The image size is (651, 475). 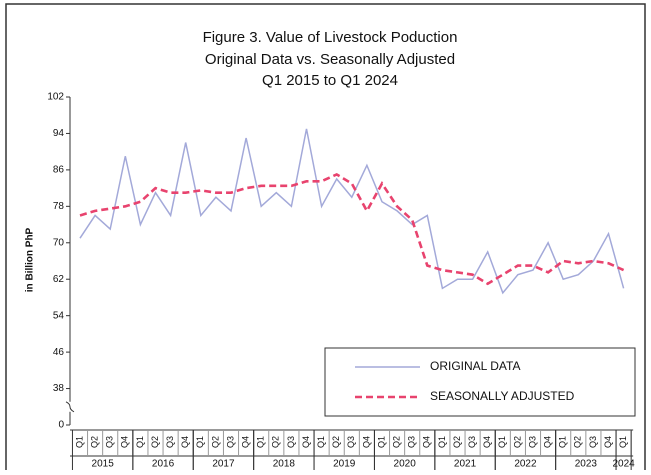 I want to click on axis-break, so click(x=70, y=407).